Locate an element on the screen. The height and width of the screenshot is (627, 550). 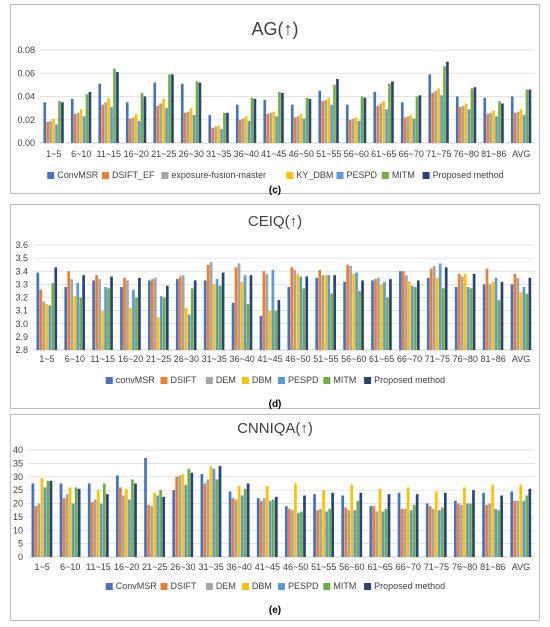
legend-label: exposure-fusion-master is located at coordinates (218, 175).